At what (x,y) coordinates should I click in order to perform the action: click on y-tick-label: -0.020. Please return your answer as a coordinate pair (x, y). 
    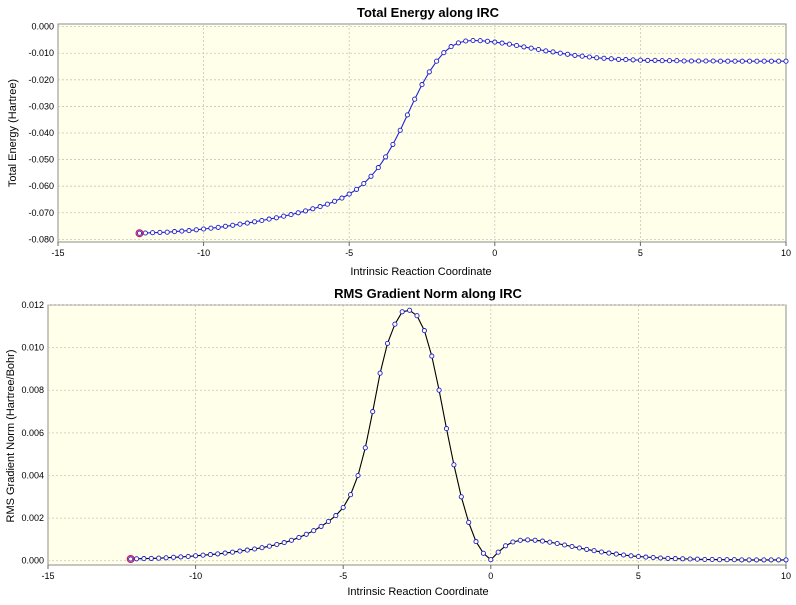
    Looking at the image, I should click on (41, 80).